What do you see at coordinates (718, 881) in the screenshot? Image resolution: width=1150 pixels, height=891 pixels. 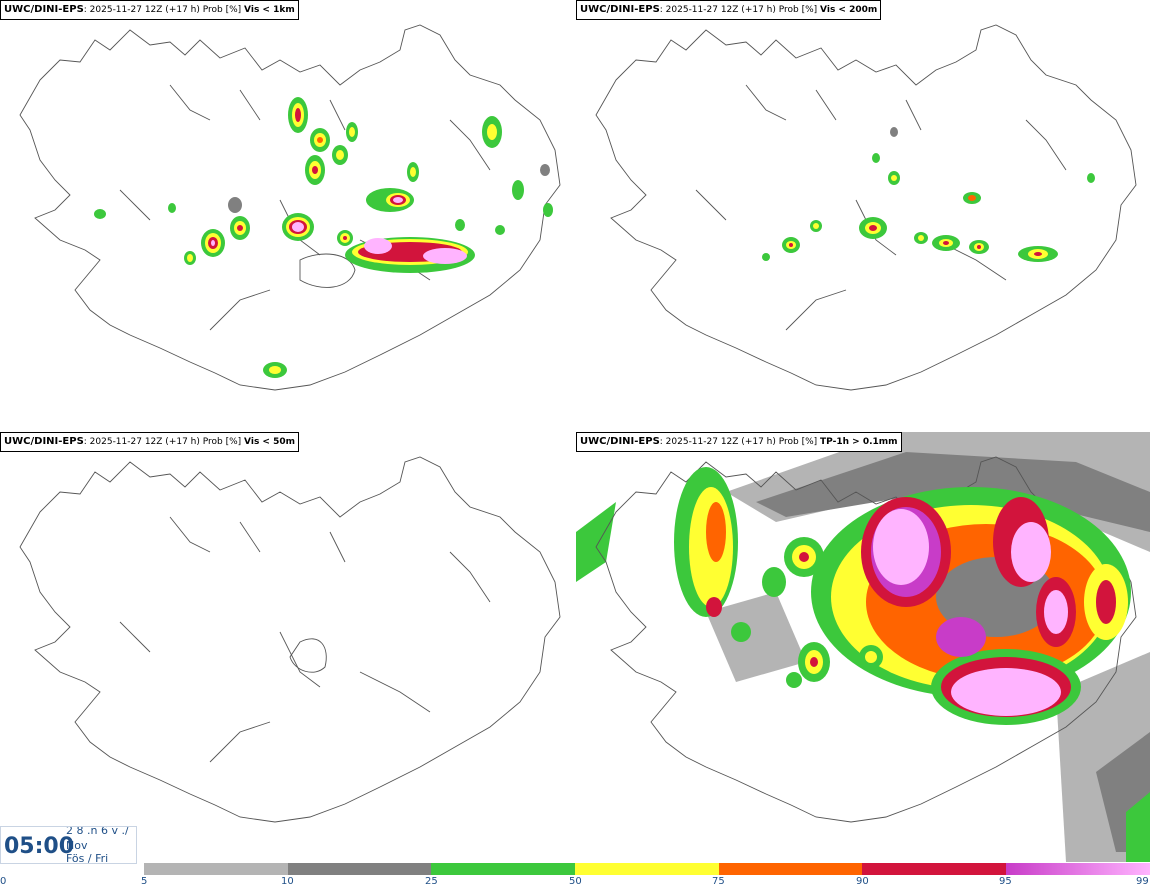 I see `colorbar-tick: 75` at bounding box center [718, 881].